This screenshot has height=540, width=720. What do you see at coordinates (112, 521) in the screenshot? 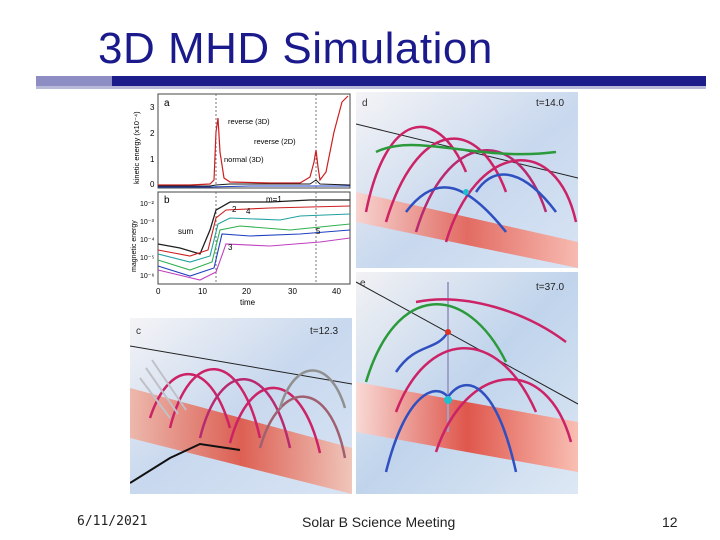
I see `footer-date: 6/11/2021` at bounding box center [112, 521].